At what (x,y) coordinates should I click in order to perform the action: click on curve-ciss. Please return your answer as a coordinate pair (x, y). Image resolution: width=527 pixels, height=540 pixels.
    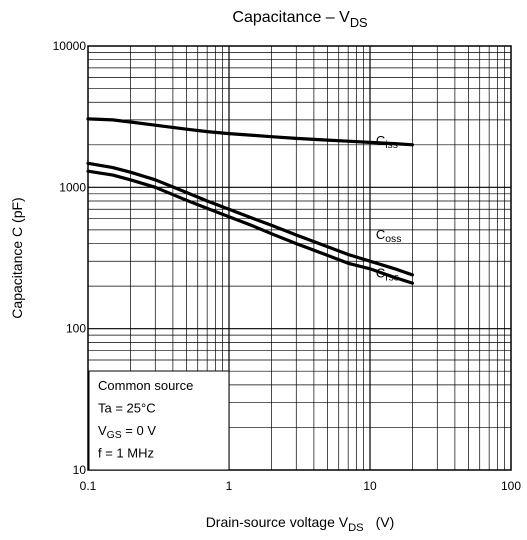
    Looking at the image, I should click on (250, 132).